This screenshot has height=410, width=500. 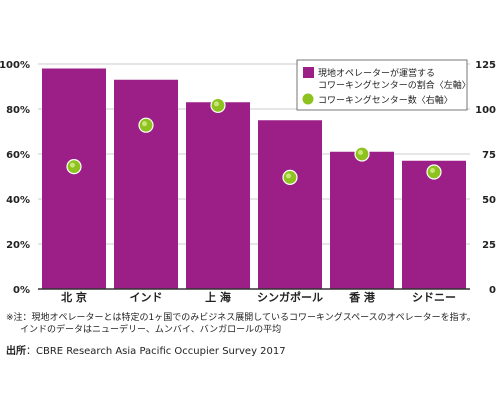 What do you see at coordinates (489, 200) in the screenshot?
I see `y-right-tick-label: 50` at bounding box center [489, 200].